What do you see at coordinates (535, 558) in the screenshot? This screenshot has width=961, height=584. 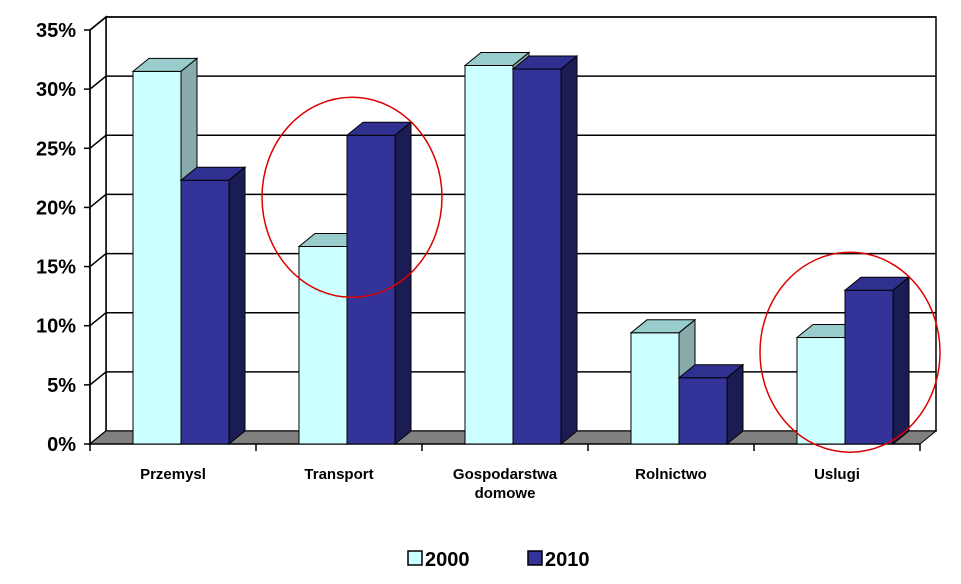 I see `legend-swatch-2010` at bounding box center [535, 558].